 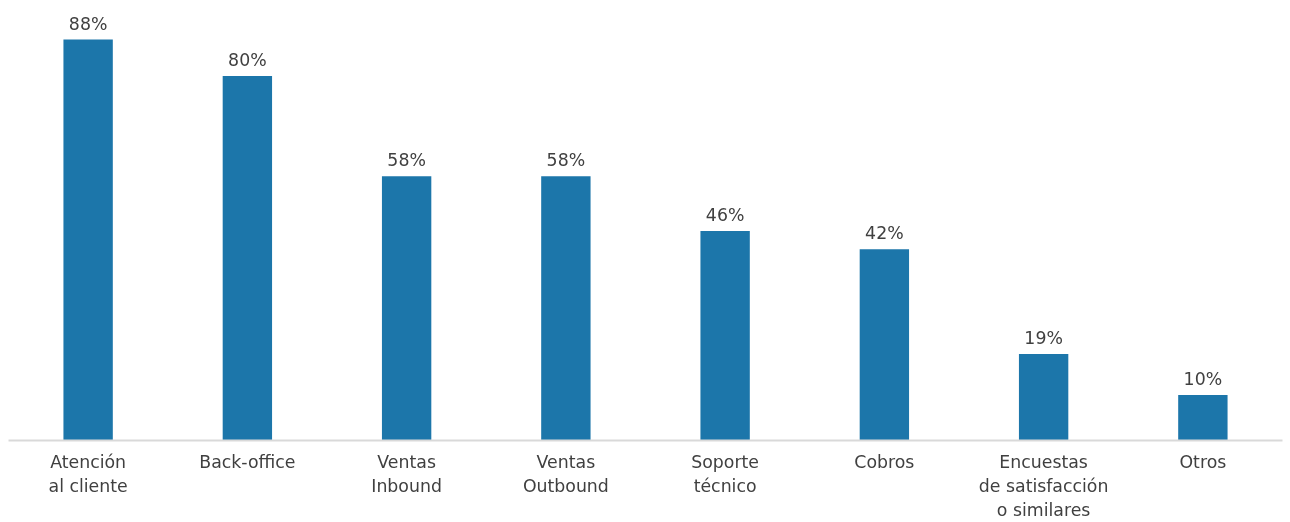 I want to click on data-label: 42%, so click(x=884, y=233).